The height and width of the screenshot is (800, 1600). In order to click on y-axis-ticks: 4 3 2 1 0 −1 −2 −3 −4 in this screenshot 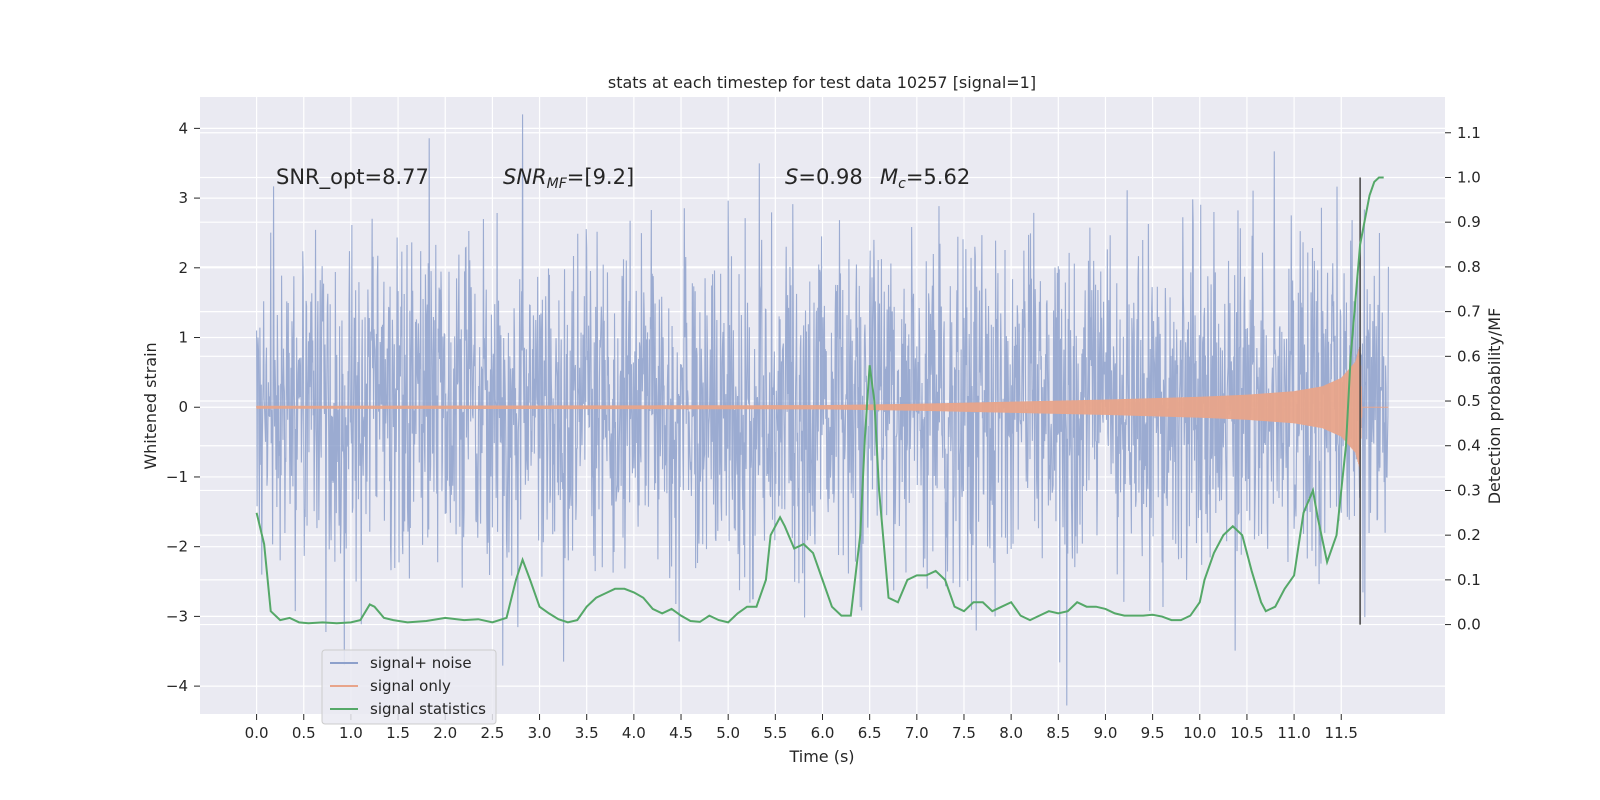, I will do `click(183, 407)`.